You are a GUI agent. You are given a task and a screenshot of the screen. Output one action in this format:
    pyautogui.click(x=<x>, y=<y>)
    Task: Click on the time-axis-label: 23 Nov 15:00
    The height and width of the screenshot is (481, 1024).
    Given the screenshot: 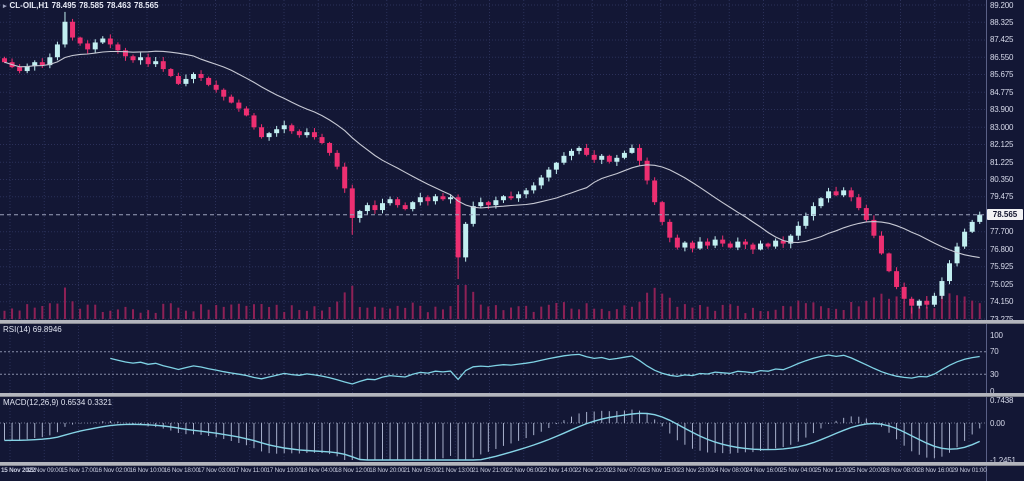 What is the action you would take?
    pyautogui.click(x=661, y=470)
    